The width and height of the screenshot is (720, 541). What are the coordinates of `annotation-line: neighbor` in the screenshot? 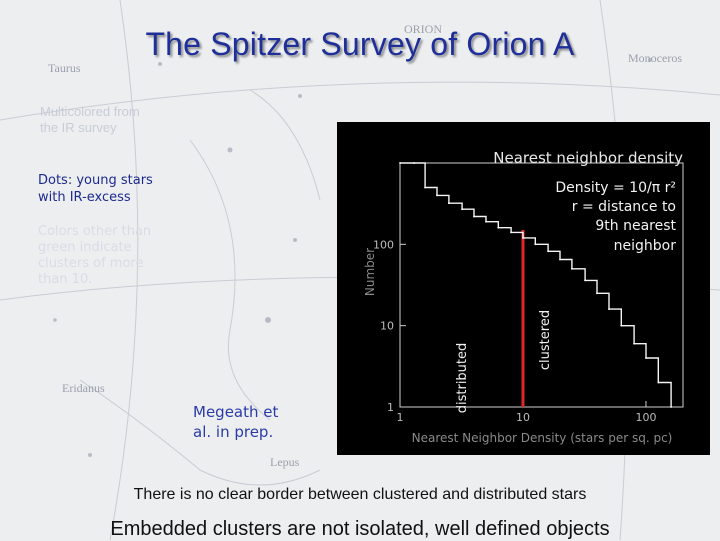 It's located at (645, 246).